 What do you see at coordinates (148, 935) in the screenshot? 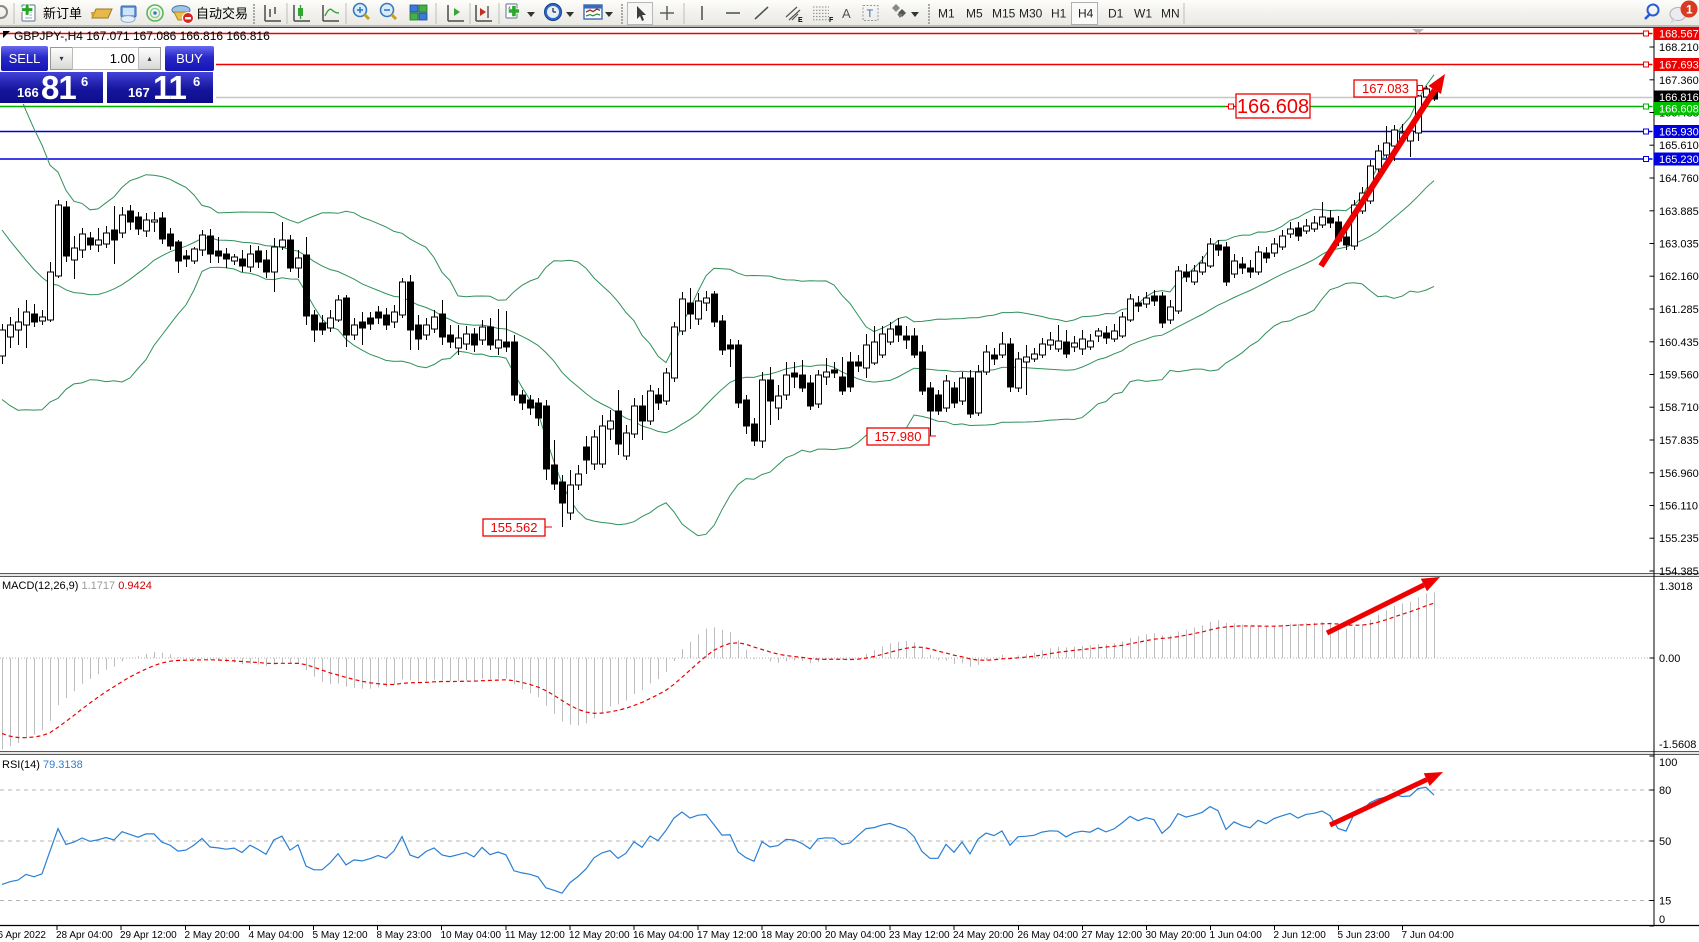
I see `svg-text: 29 Apr 12:00` at bounding box center [148, 935].